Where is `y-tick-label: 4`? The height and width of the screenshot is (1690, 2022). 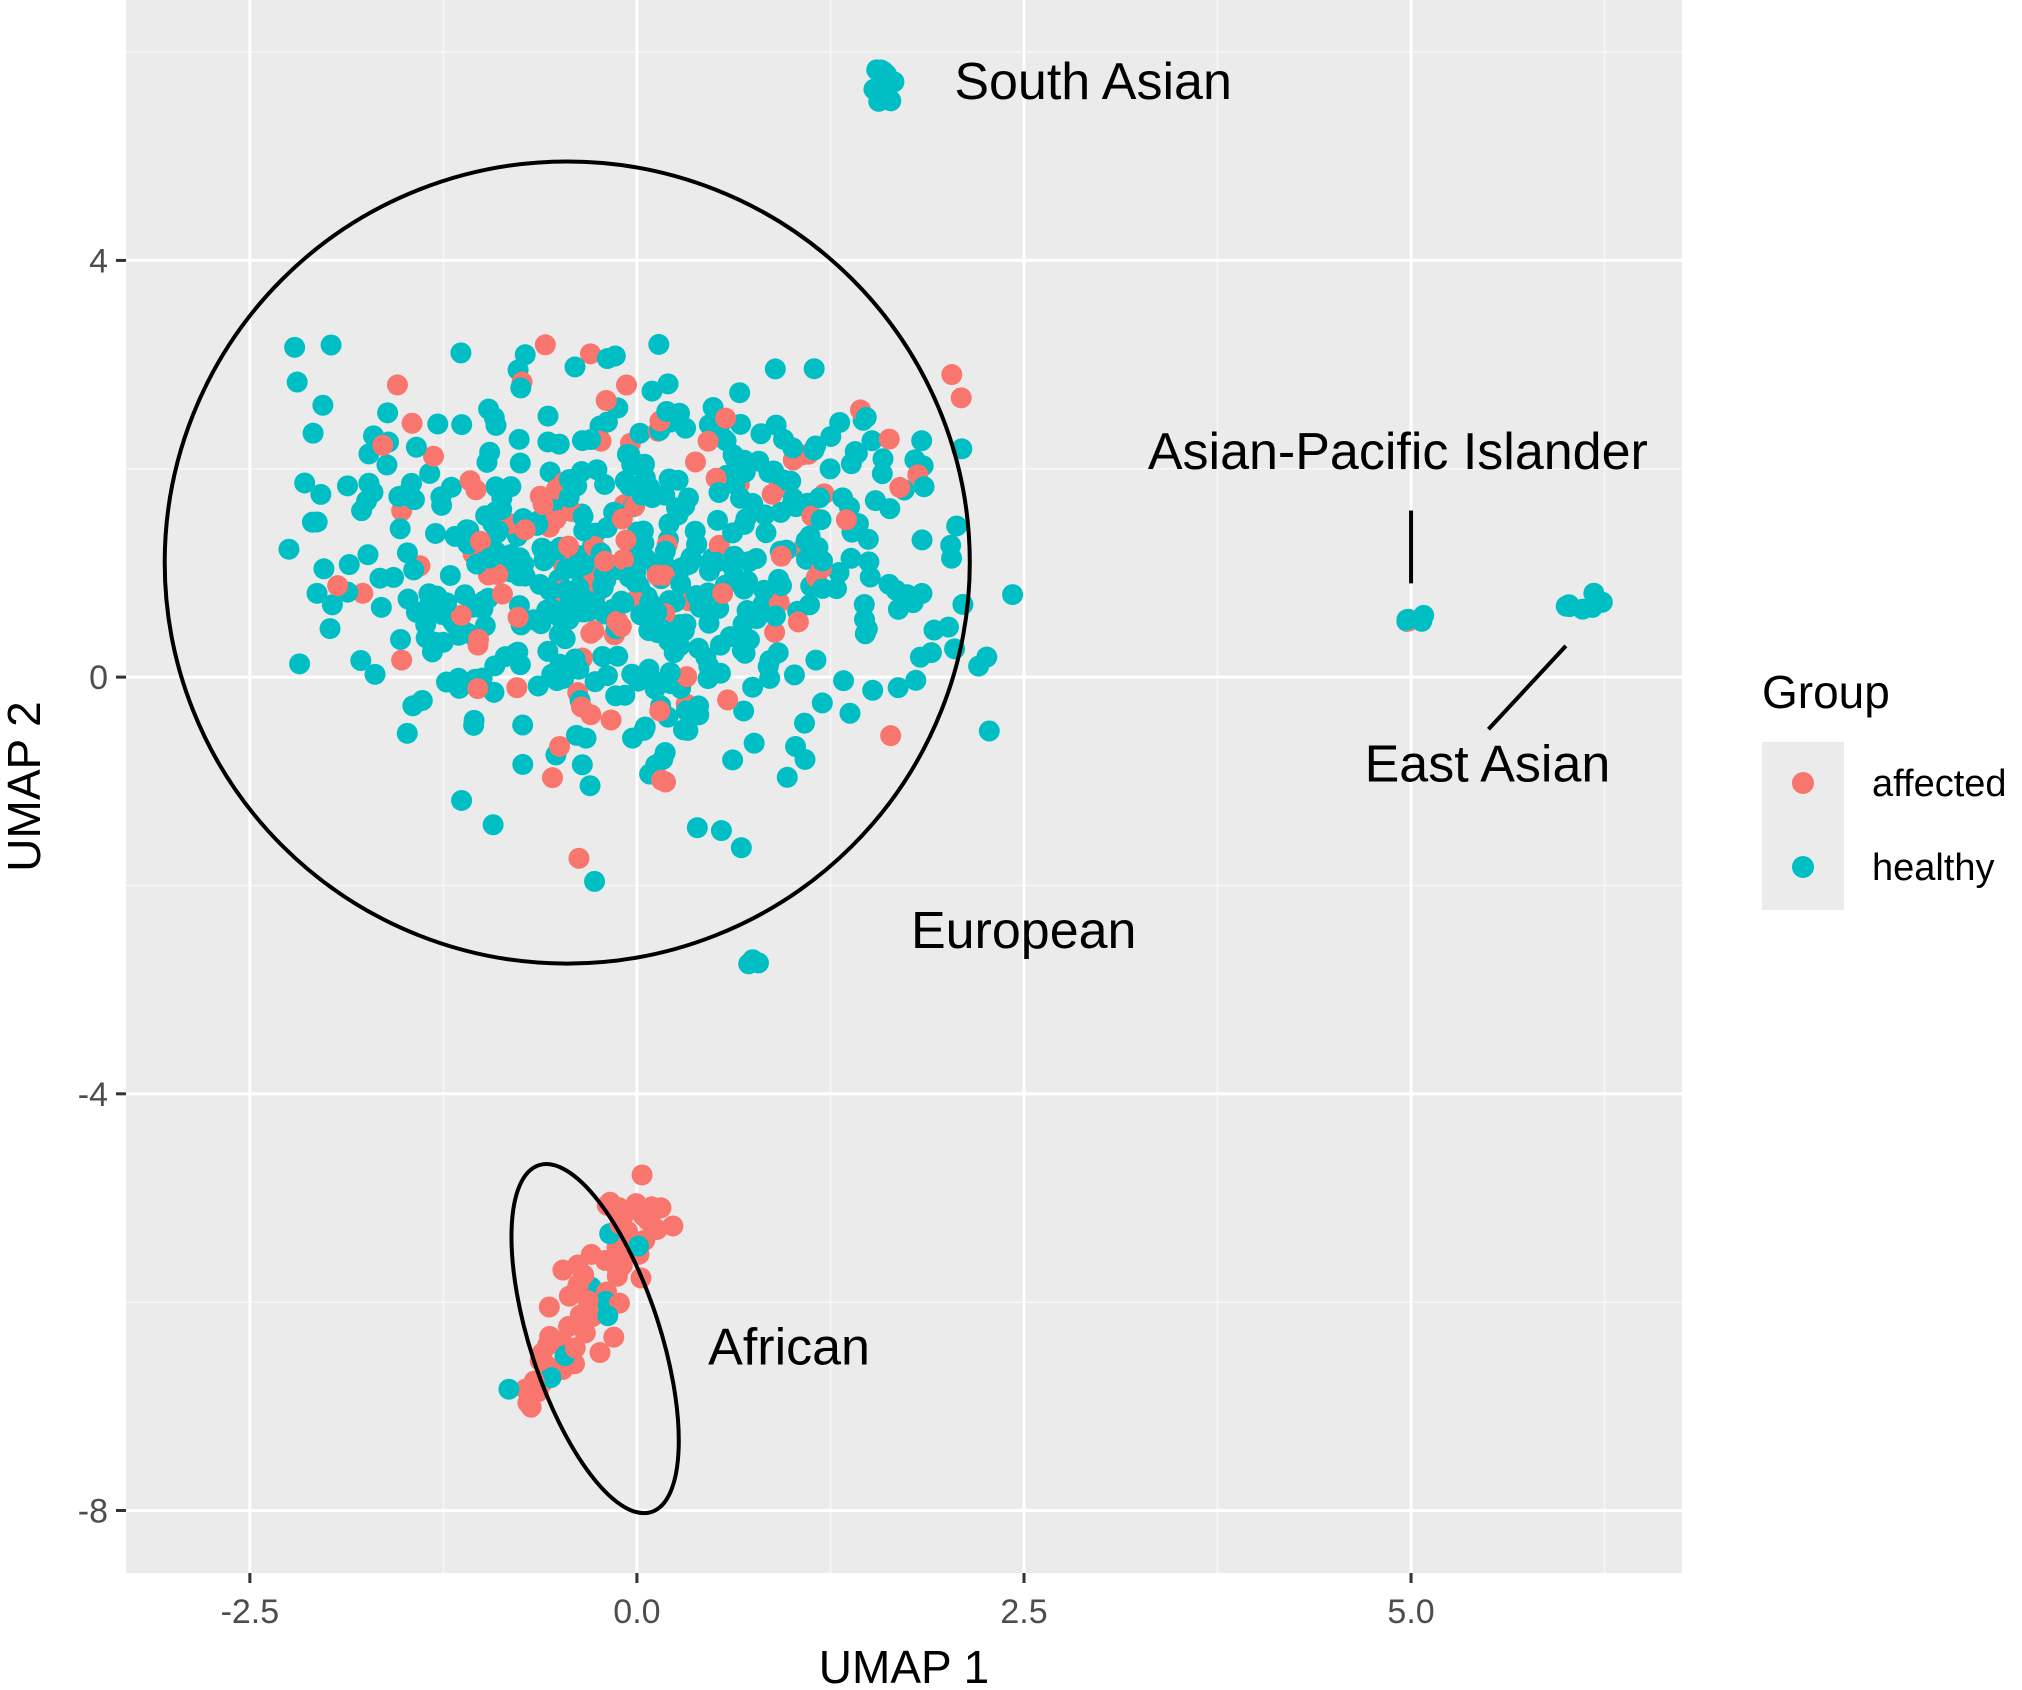
y-tick-label: 4 is located at coordinates (98, 261).